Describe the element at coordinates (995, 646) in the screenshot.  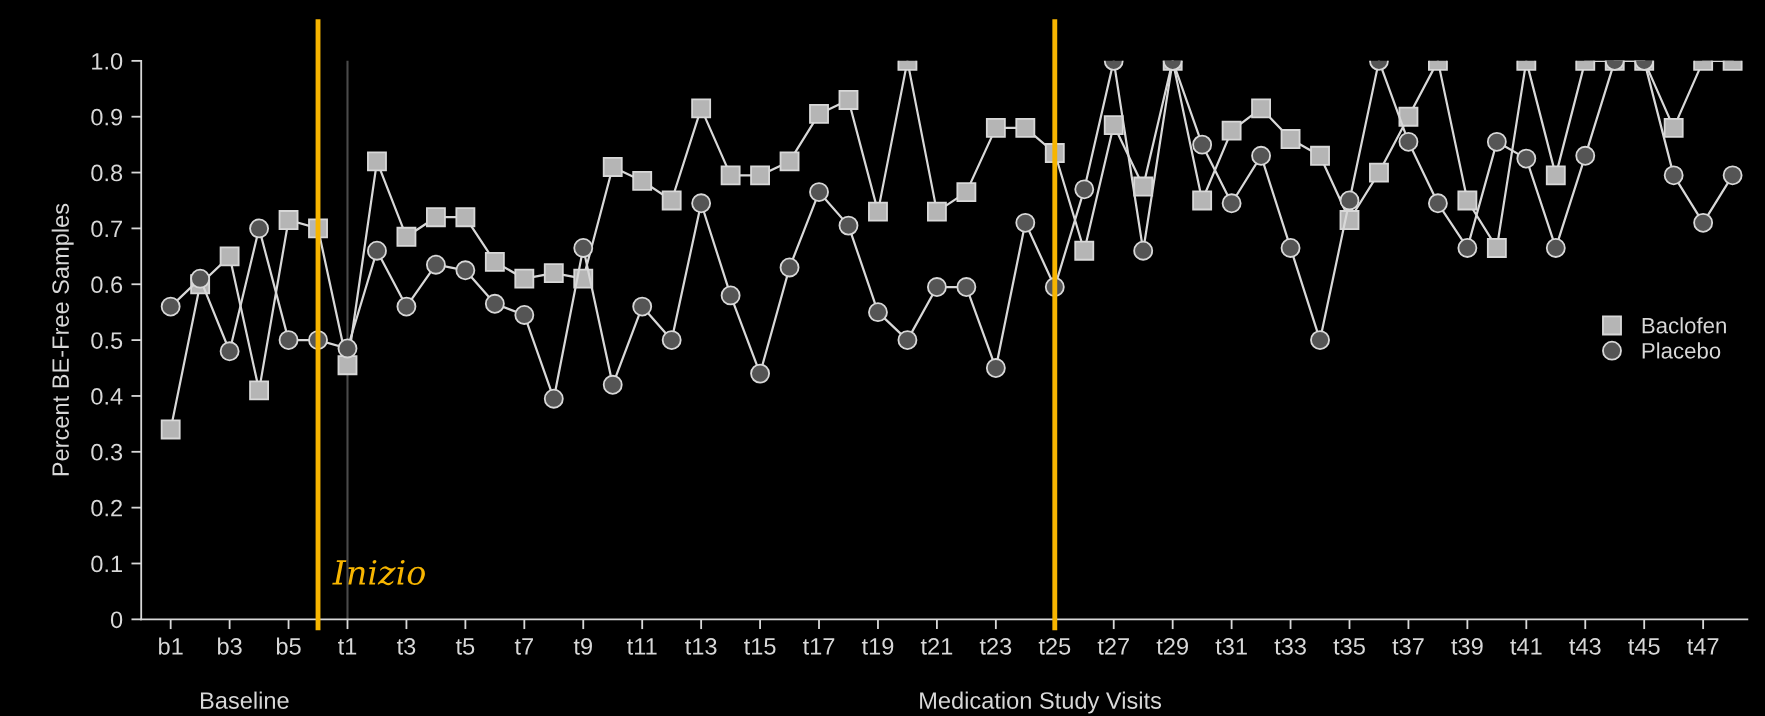
I see `x-tick-label: t23` at that location.